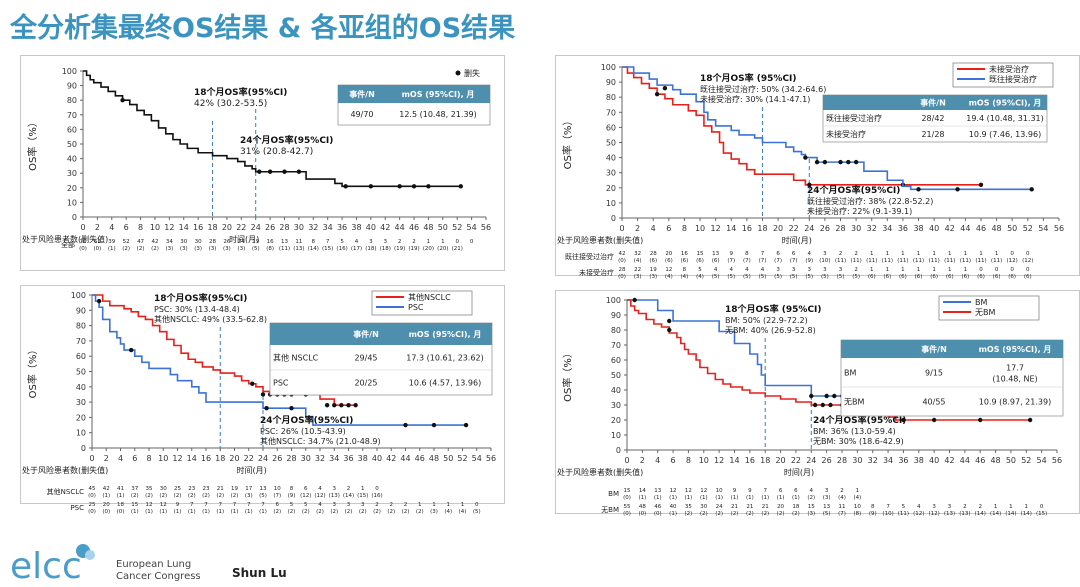 The width and height of the screenshot is (1080, 587). Describe the element at coordinates (873, 460) in the screenshot. I see `x-tick-label: 32` at that location.